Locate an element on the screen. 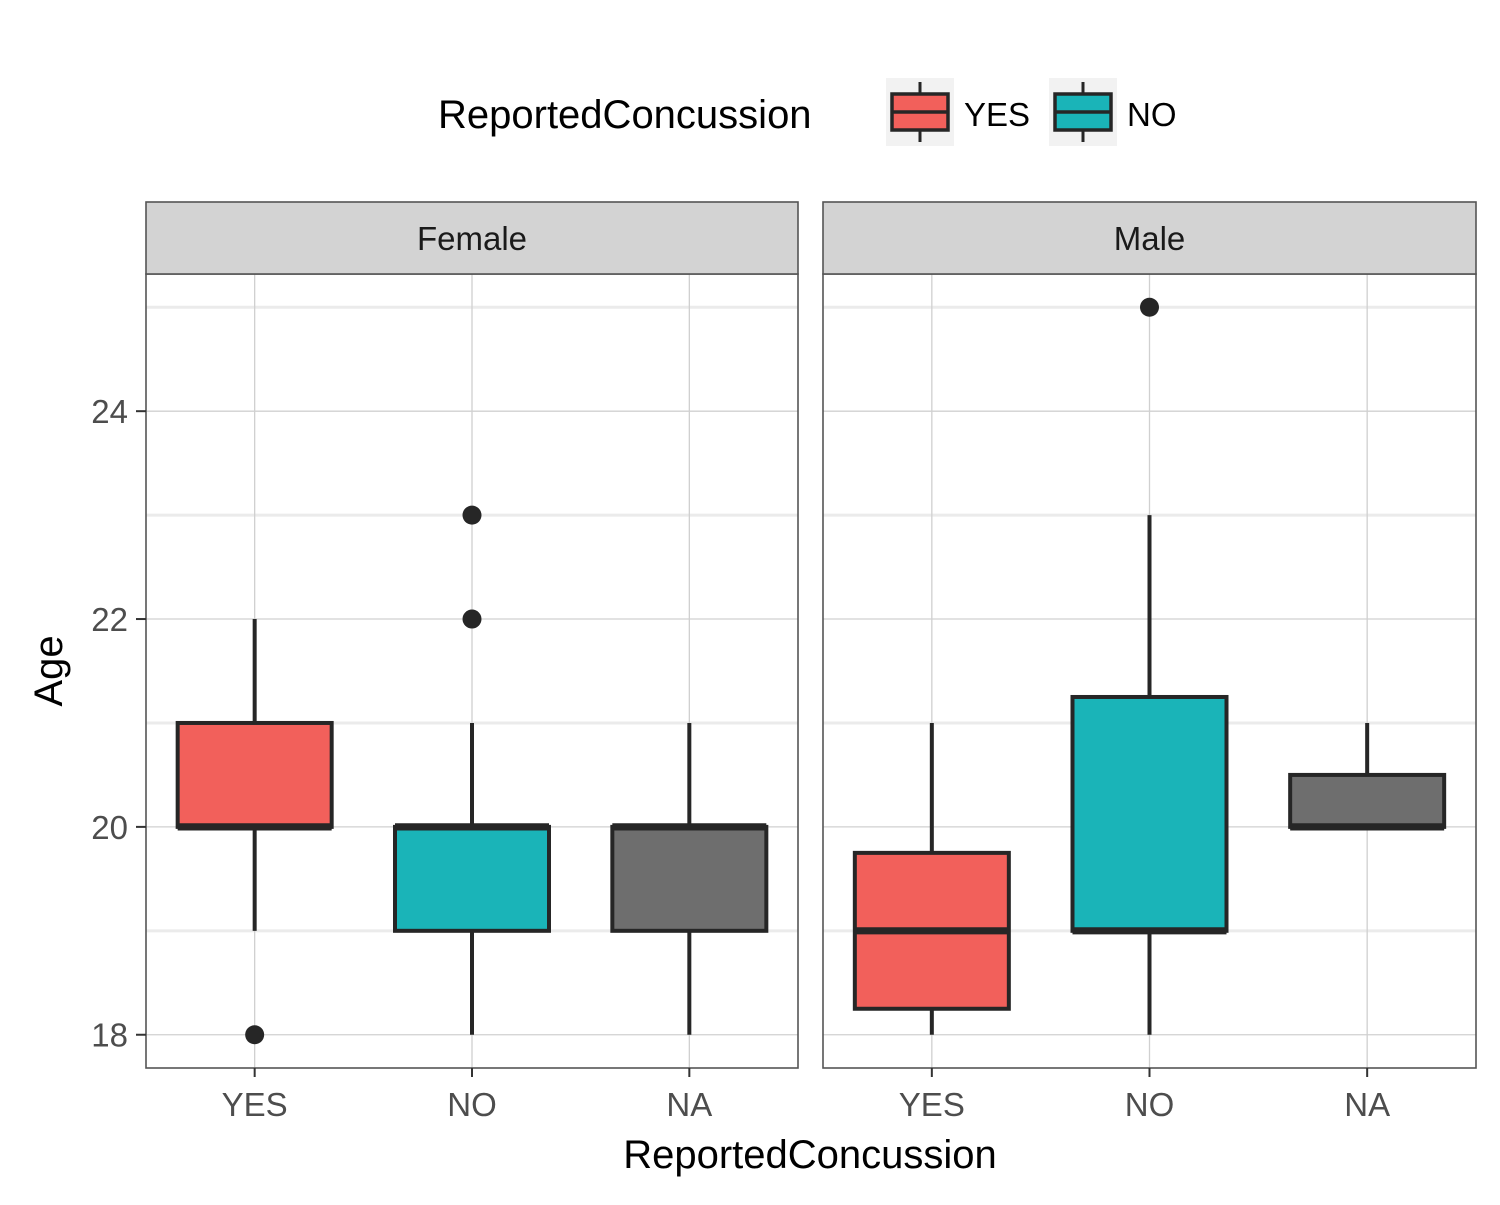  y-tick-label: 24 is located at coordinates (109, 411).